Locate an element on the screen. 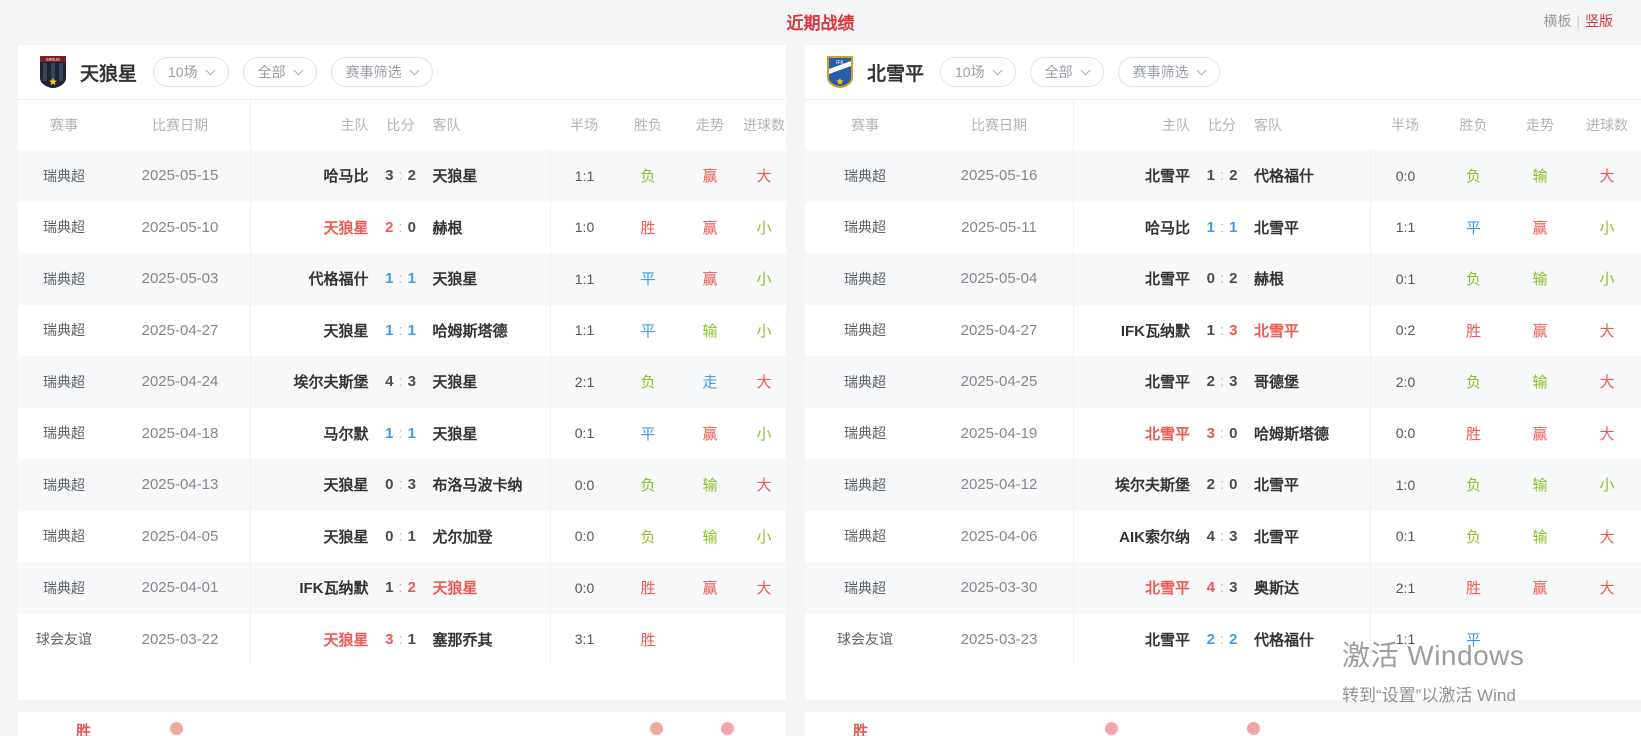 The width and height of the screenshot is (1641, 736). match-row: 瑞典超 2025-05-15 哈马比 3:2 天狼星 1:1 负 赢 大 is located at coordinates (402, 176).